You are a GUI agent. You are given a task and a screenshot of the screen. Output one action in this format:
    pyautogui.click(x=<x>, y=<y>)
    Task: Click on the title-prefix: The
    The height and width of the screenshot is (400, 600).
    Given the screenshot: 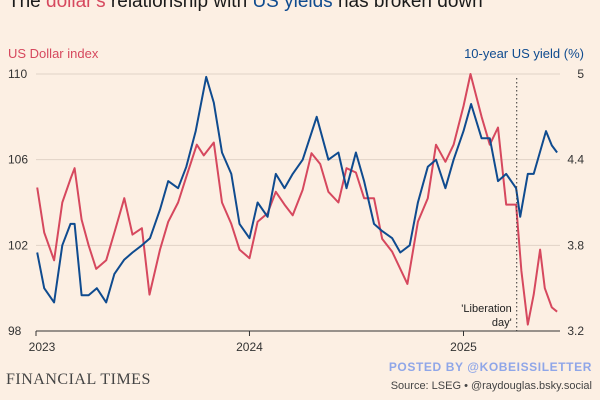 What is the action you would take?
    pyautogui.click(x=27, y=6)
    